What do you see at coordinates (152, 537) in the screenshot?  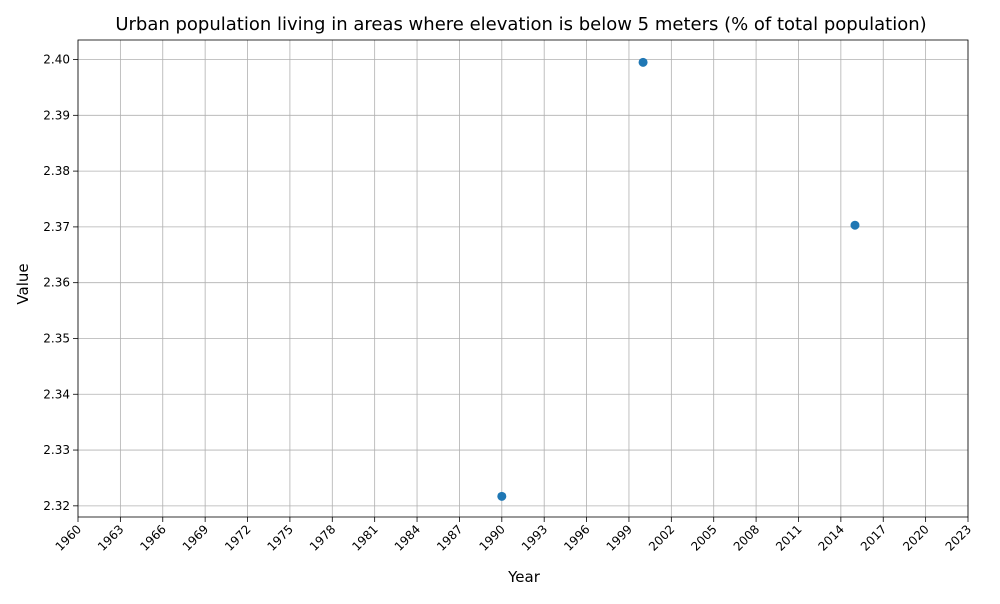 I see `x-tick-label: 1966` at bounding box center [152, 537].